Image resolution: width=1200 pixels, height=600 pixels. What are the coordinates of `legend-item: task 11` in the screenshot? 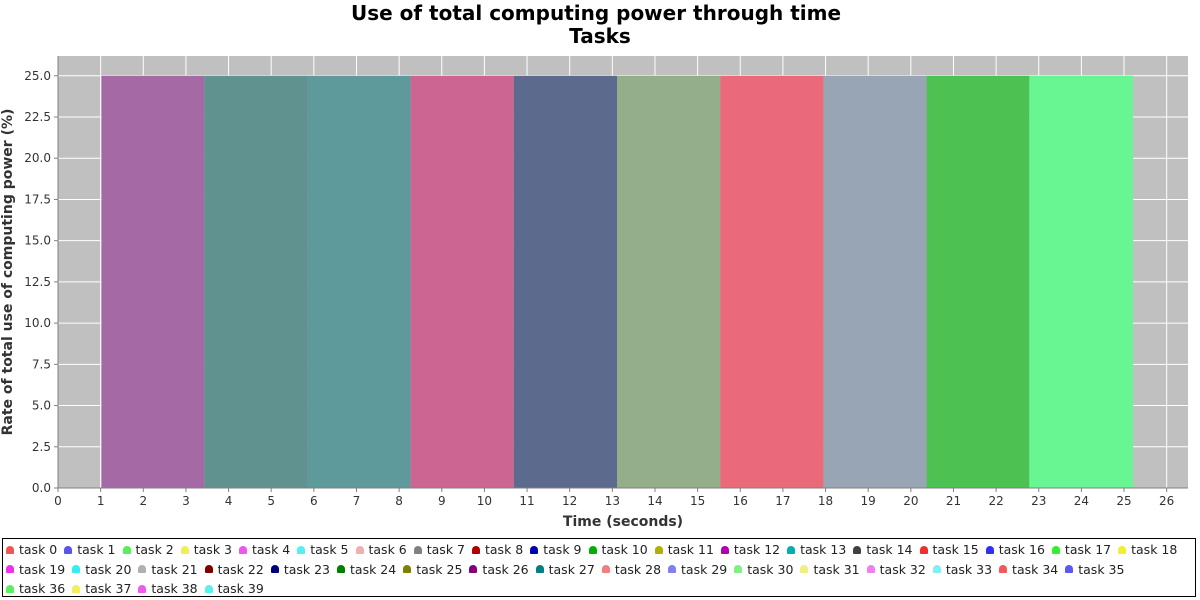 It's located at (684, 550).